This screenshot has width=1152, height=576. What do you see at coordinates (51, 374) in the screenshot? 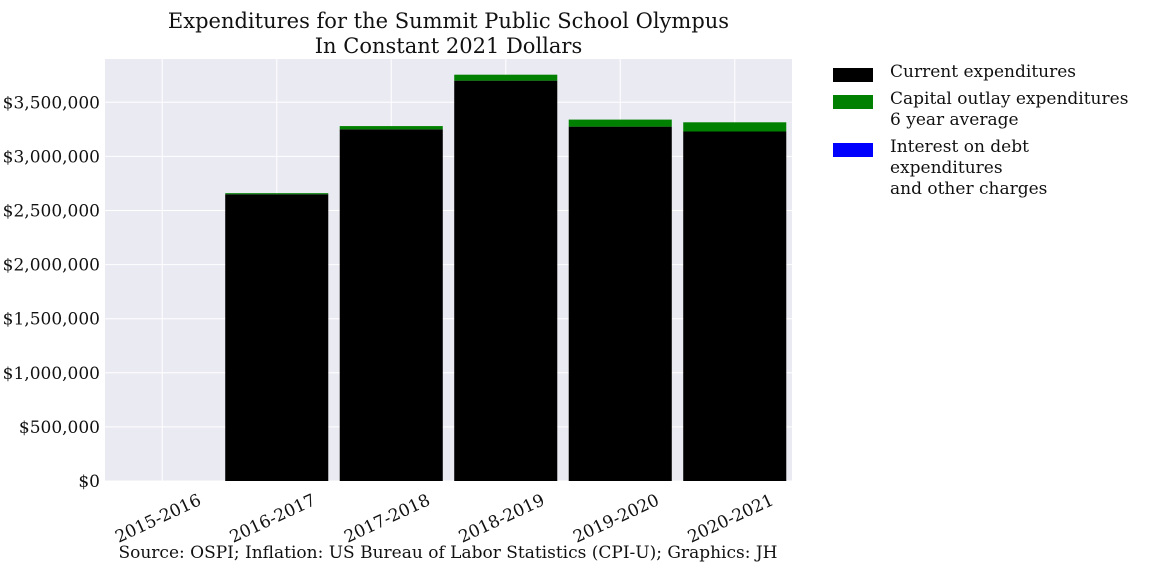
I see `y-tick-label: $1,000,000` at bounding box center [51, 374].